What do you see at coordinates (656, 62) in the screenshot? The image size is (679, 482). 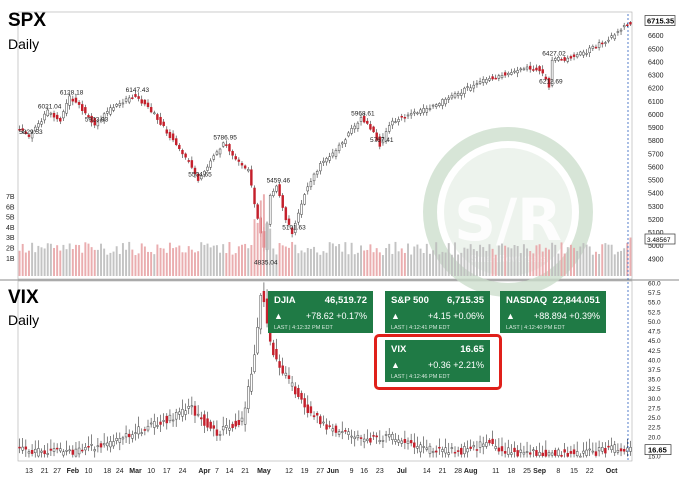 I see `spx-y-tick: 6400` at bounding box center [656, 62].